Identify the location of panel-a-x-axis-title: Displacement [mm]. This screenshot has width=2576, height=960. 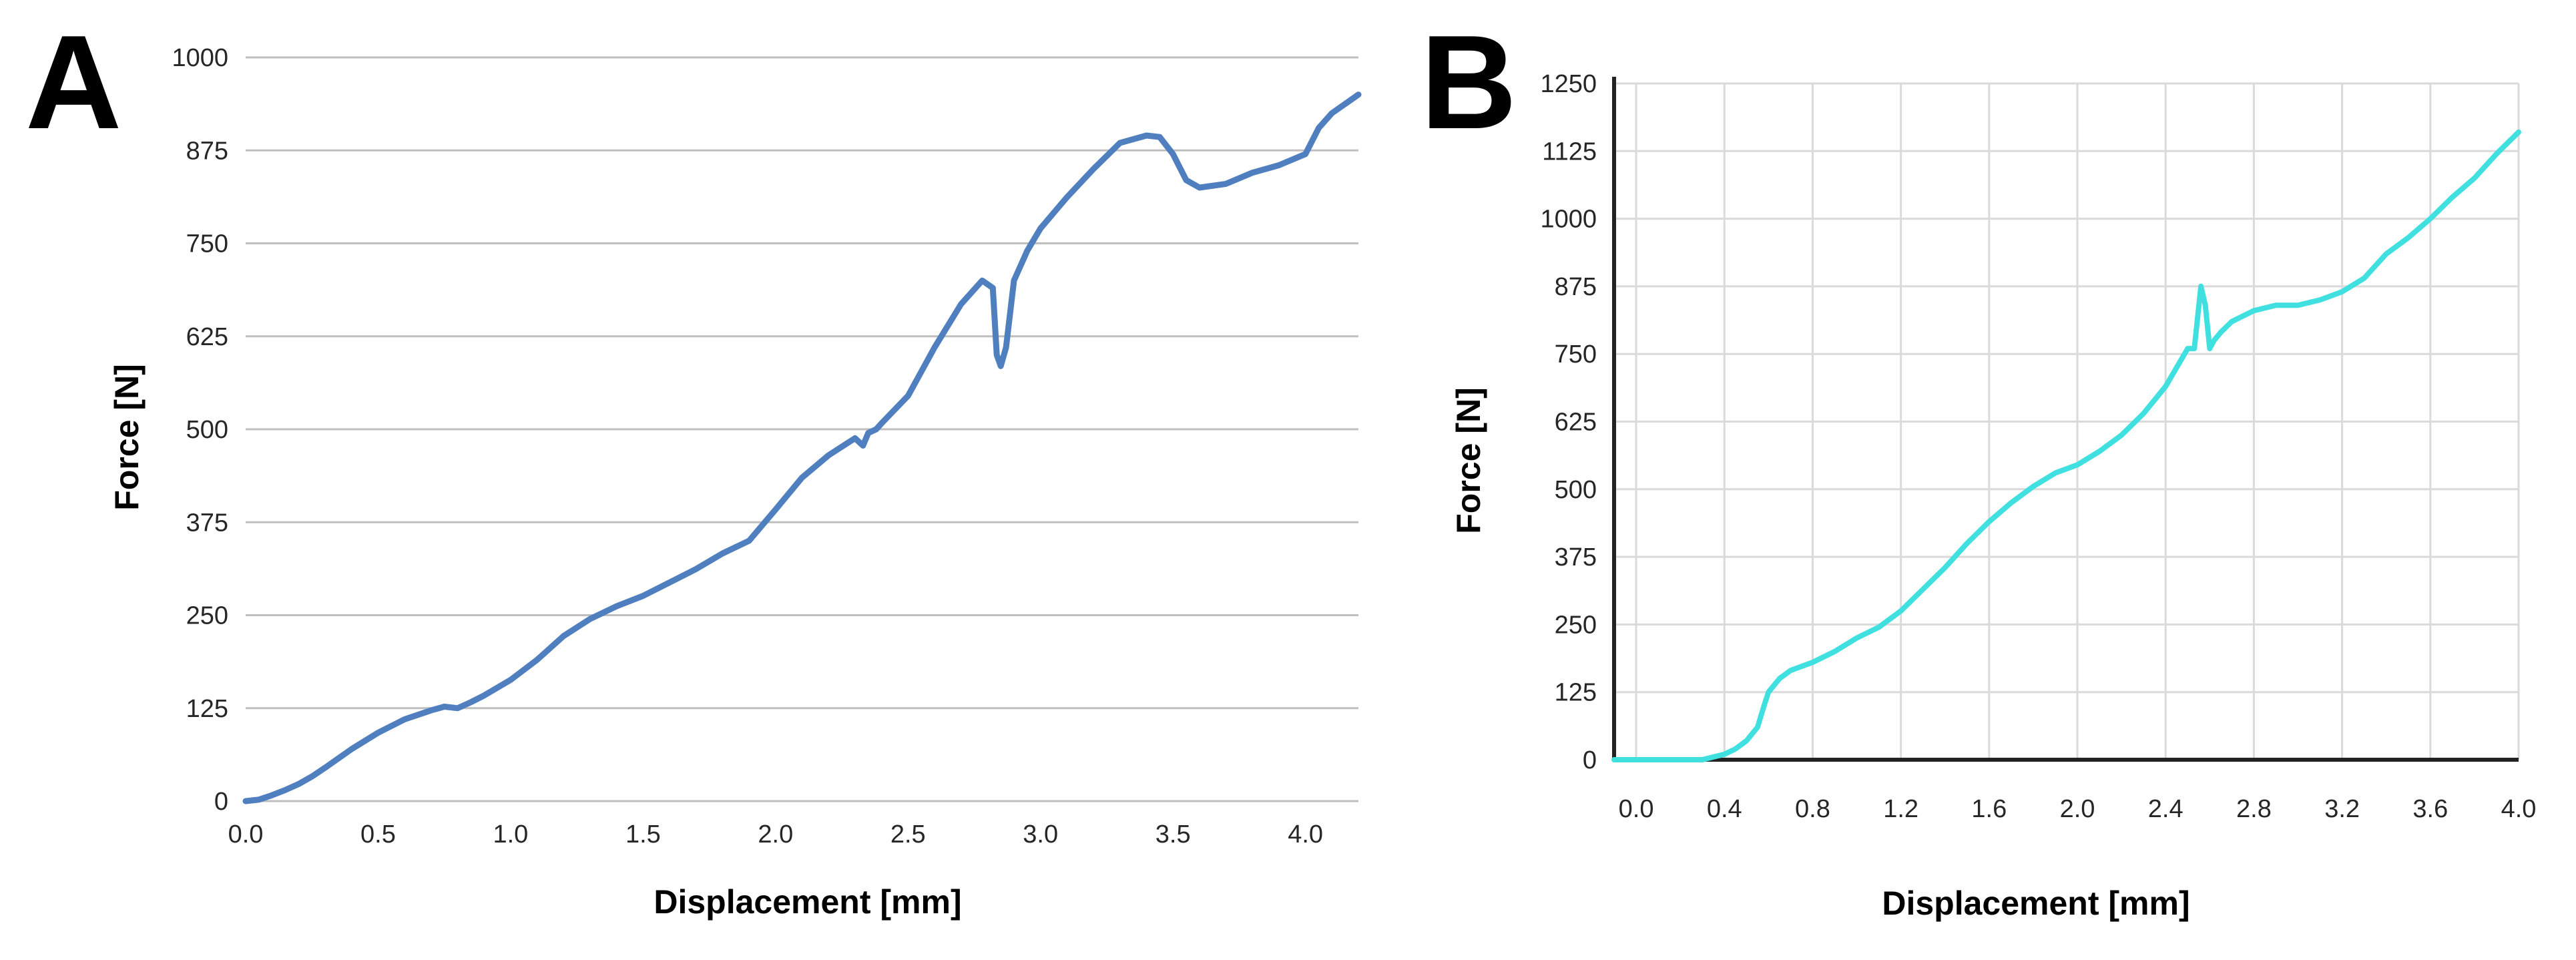
(807, 902).